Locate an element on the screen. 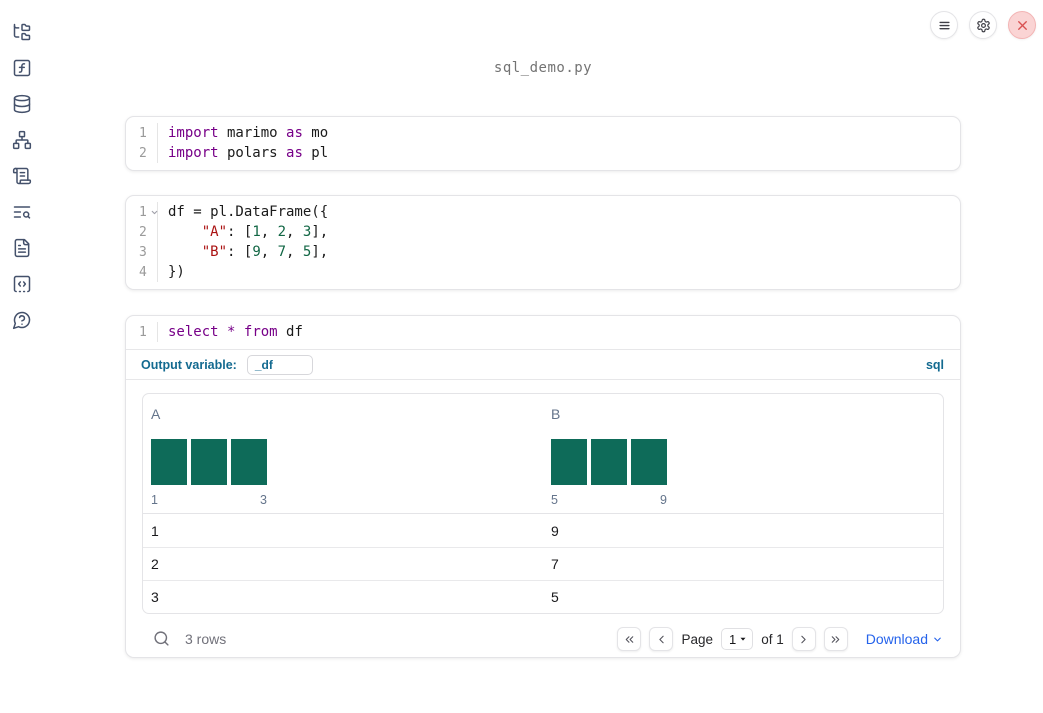  snippets-icon is located at coordinates (22, 284).